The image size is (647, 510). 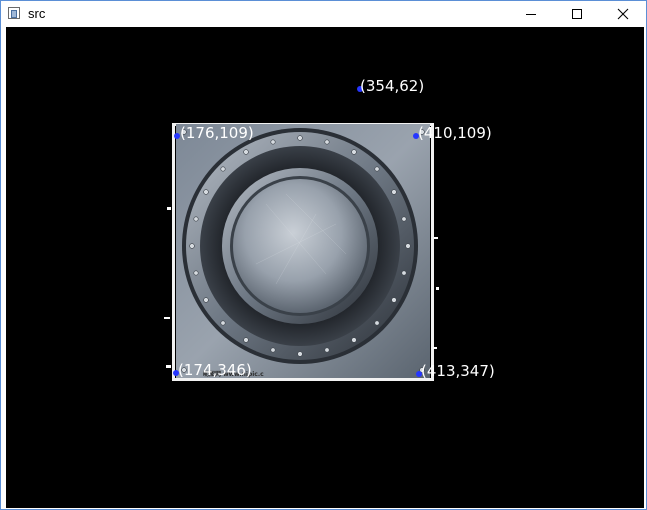 I want to click on title-bar: src, so click(x=323, y=14).